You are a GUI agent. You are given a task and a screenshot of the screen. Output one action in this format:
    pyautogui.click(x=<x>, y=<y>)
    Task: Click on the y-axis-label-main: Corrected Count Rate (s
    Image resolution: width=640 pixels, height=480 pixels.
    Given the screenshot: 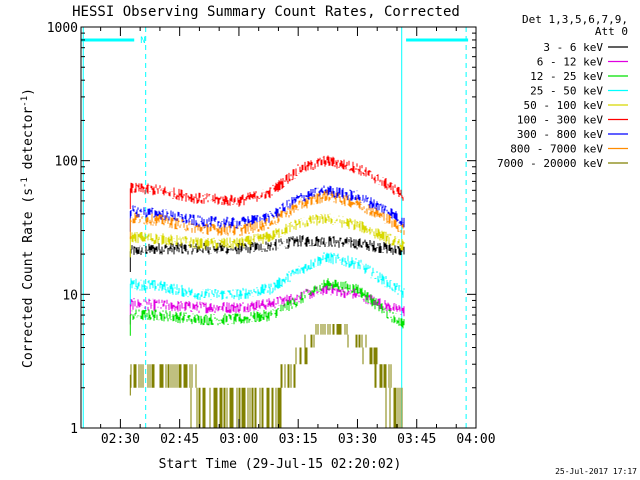 What is the action you would take?
    pyautogui.click(x=28, y=278)
    